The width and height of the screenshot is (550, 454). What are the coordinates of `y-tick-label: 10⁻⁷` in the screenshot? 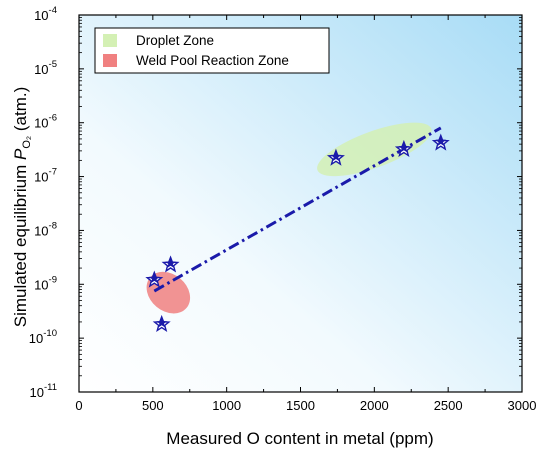 It's located at (45, 176).